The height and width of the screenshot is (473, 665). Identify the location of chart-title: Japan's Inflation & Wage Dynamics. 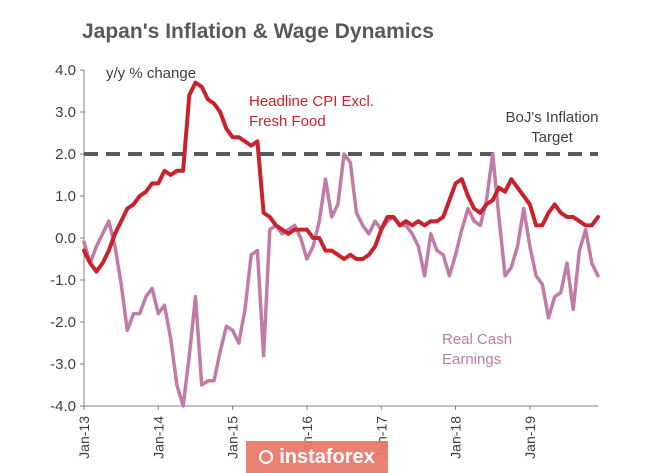
(258, 31).